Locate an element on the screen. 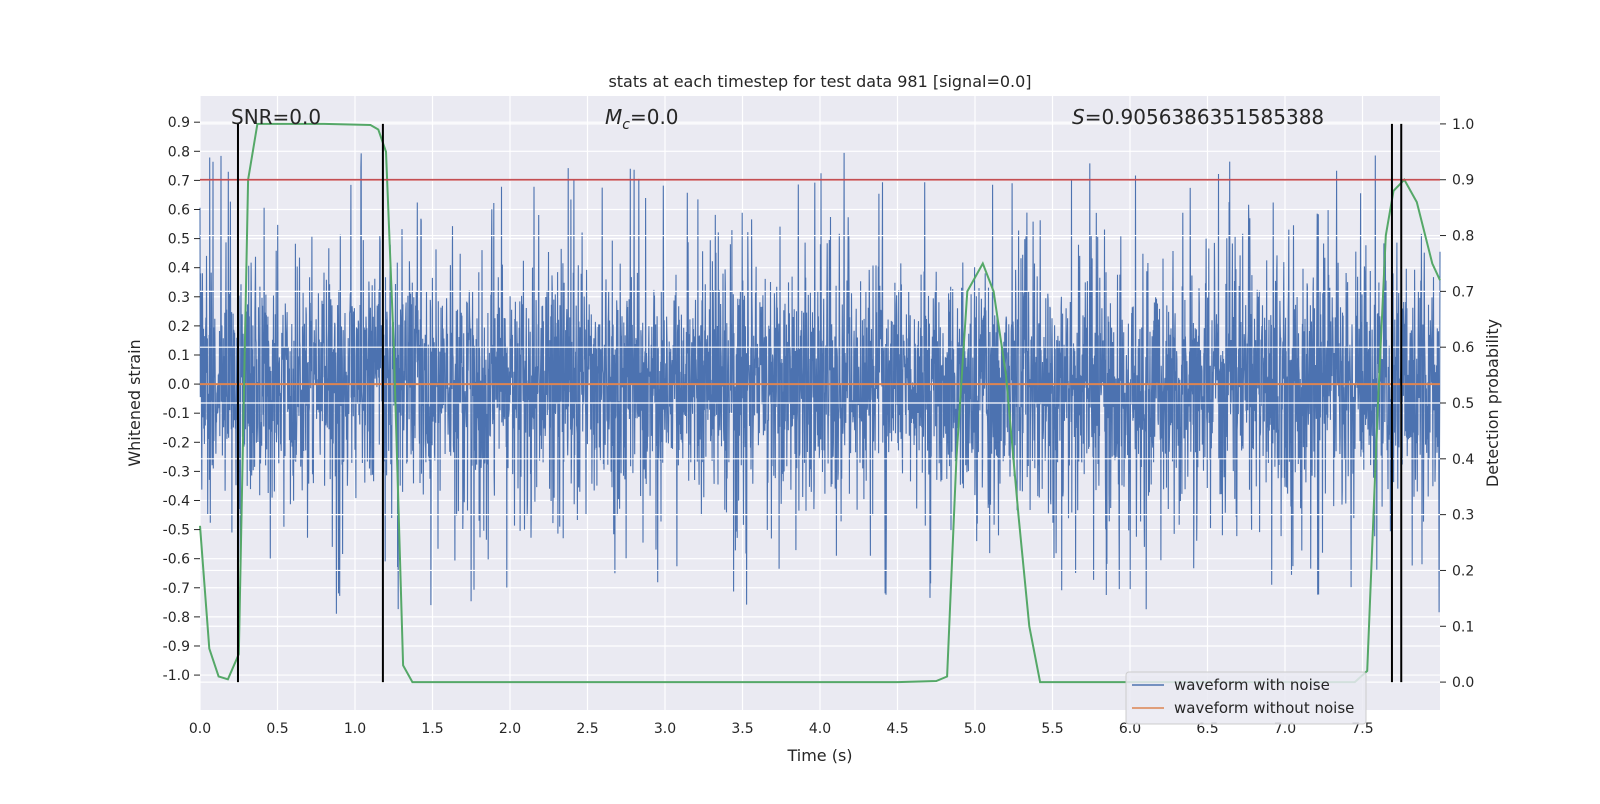 This screenshot has width=1600, height=804. left-tick-label: -0.8 is located at coordinates (176, 618).